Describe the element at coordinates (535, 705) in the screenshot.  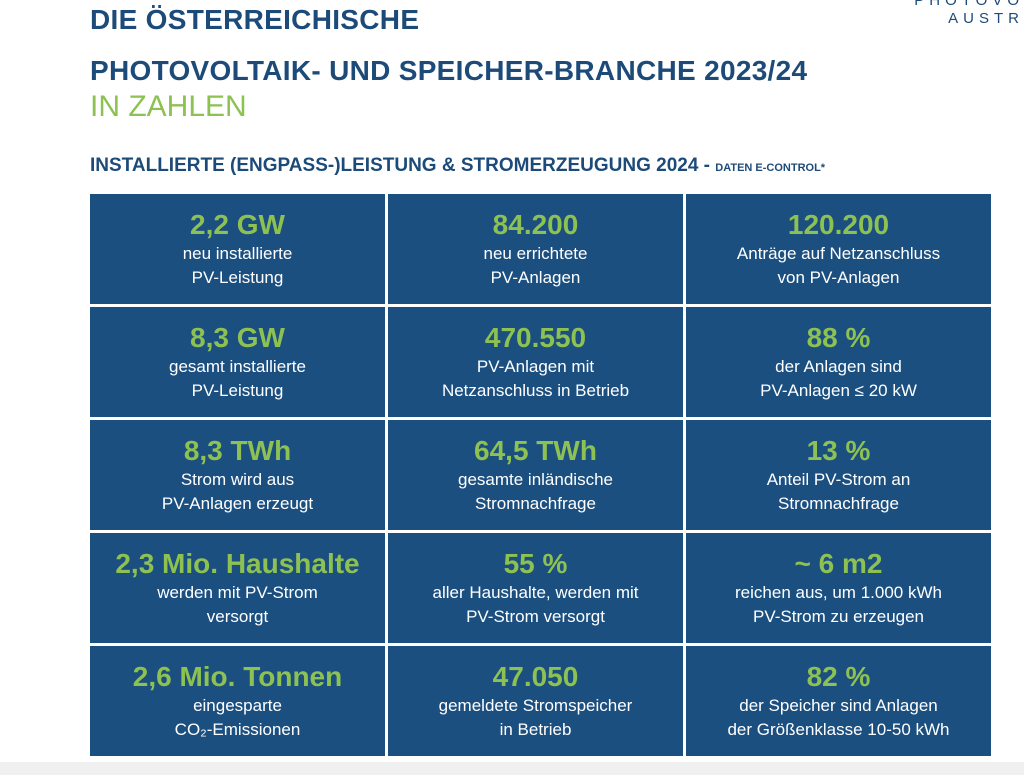
I see `stat-desc-1: gemeldete Stromspeicher` at that location.